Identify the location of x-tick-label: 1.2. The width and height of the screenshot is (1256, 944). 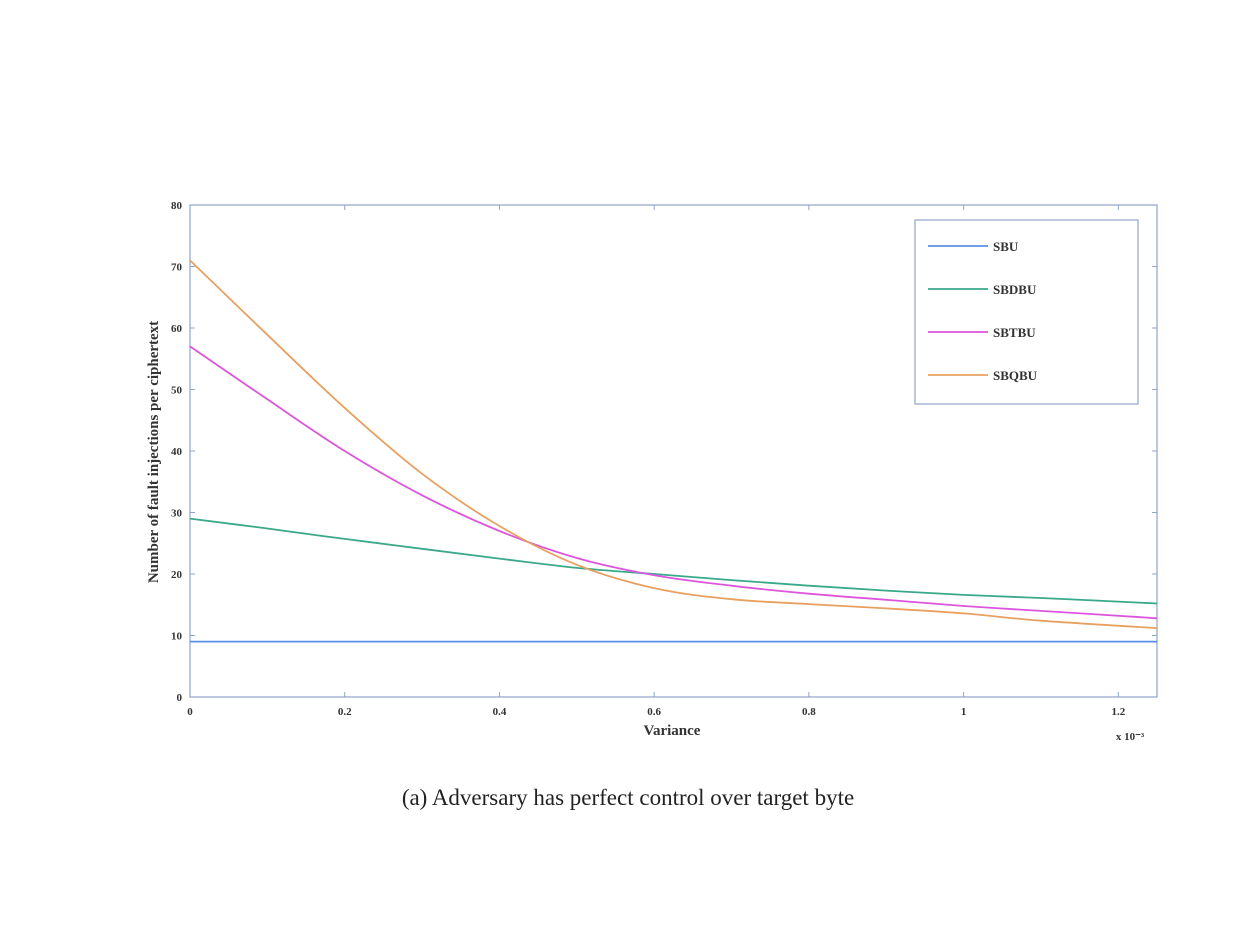
(1118, 712).